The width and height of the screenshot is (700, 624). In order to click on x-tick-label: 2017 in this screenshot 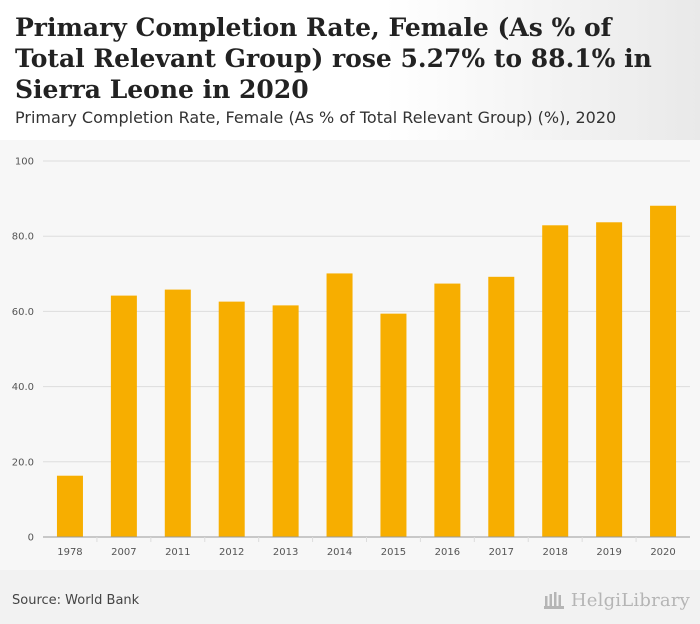, I will do `click(501, 552)`.